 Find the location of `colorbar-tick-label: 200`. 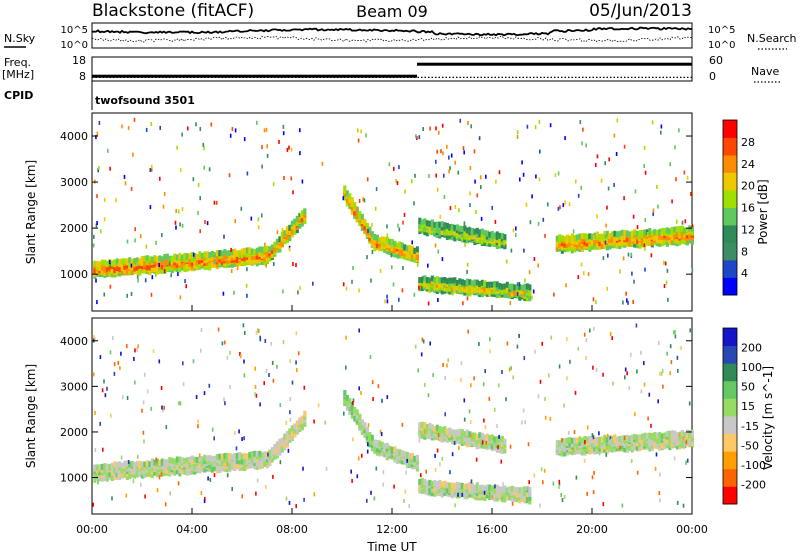

colorbar-tick-label: 200 is located at coordinates (751, 348).